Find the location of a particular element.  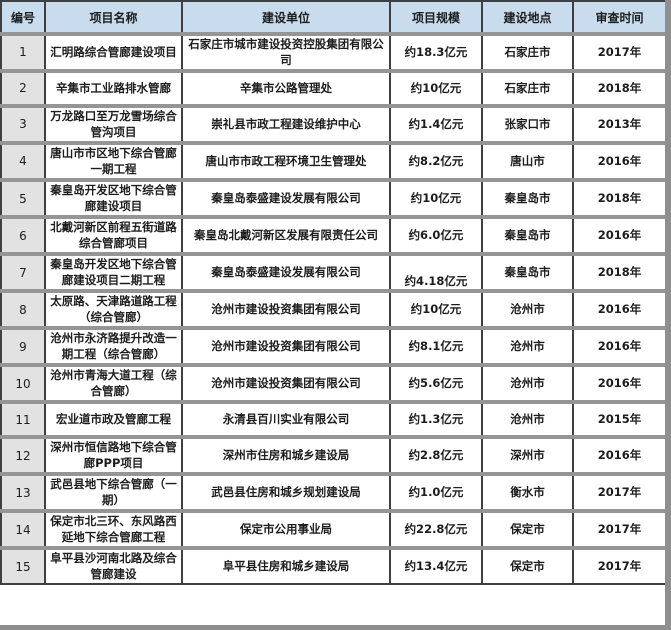

cell-unit: 崇礼县市政工程建设维护中心 is located at coordinates (286, 124).